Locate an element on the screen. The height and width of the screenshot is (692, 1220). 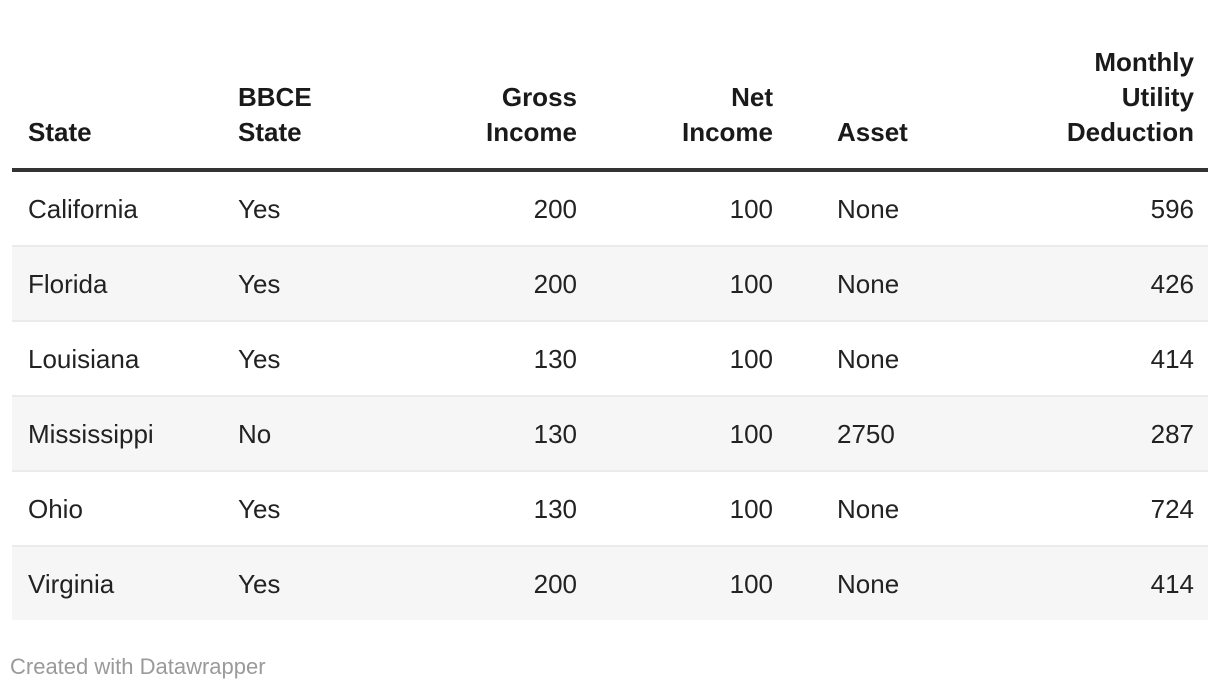
cell-state: Virginia is located at coordinates (117, 582).